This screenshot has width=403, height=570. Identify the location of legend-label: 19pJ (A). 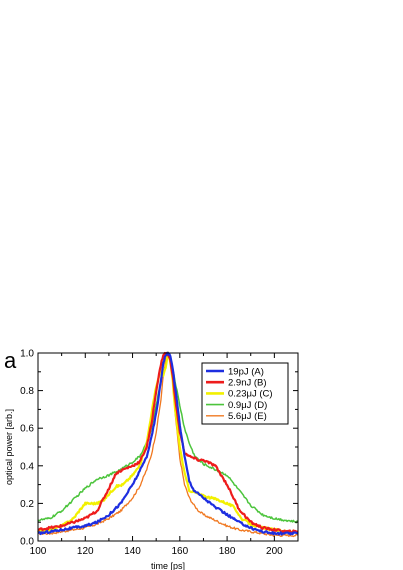
(246, 371).